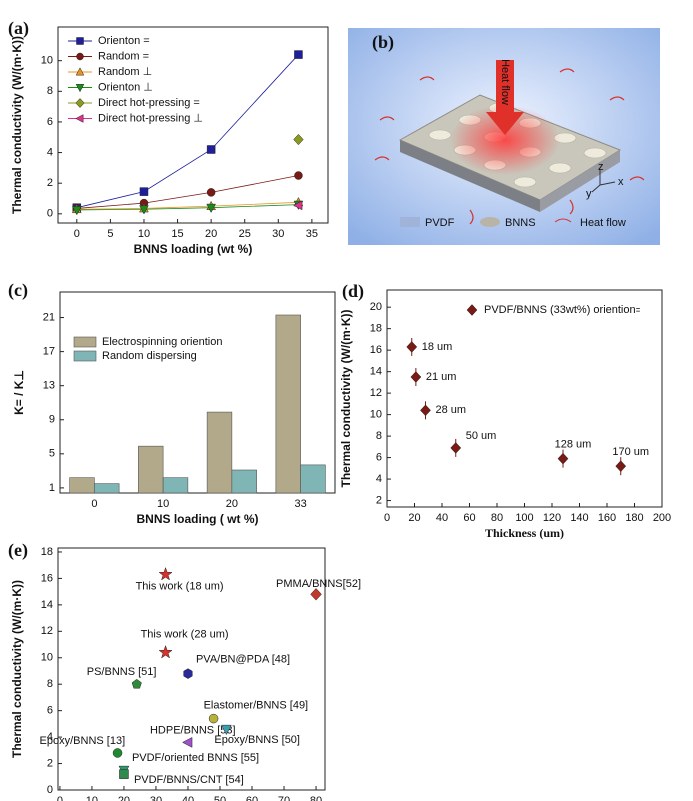 The width and height of the screenshot is (693, 801). What do you see at coordinates (601, 167) in the screenshot?
I see `axis-icon-label: z` at bounding box center [601, 167].